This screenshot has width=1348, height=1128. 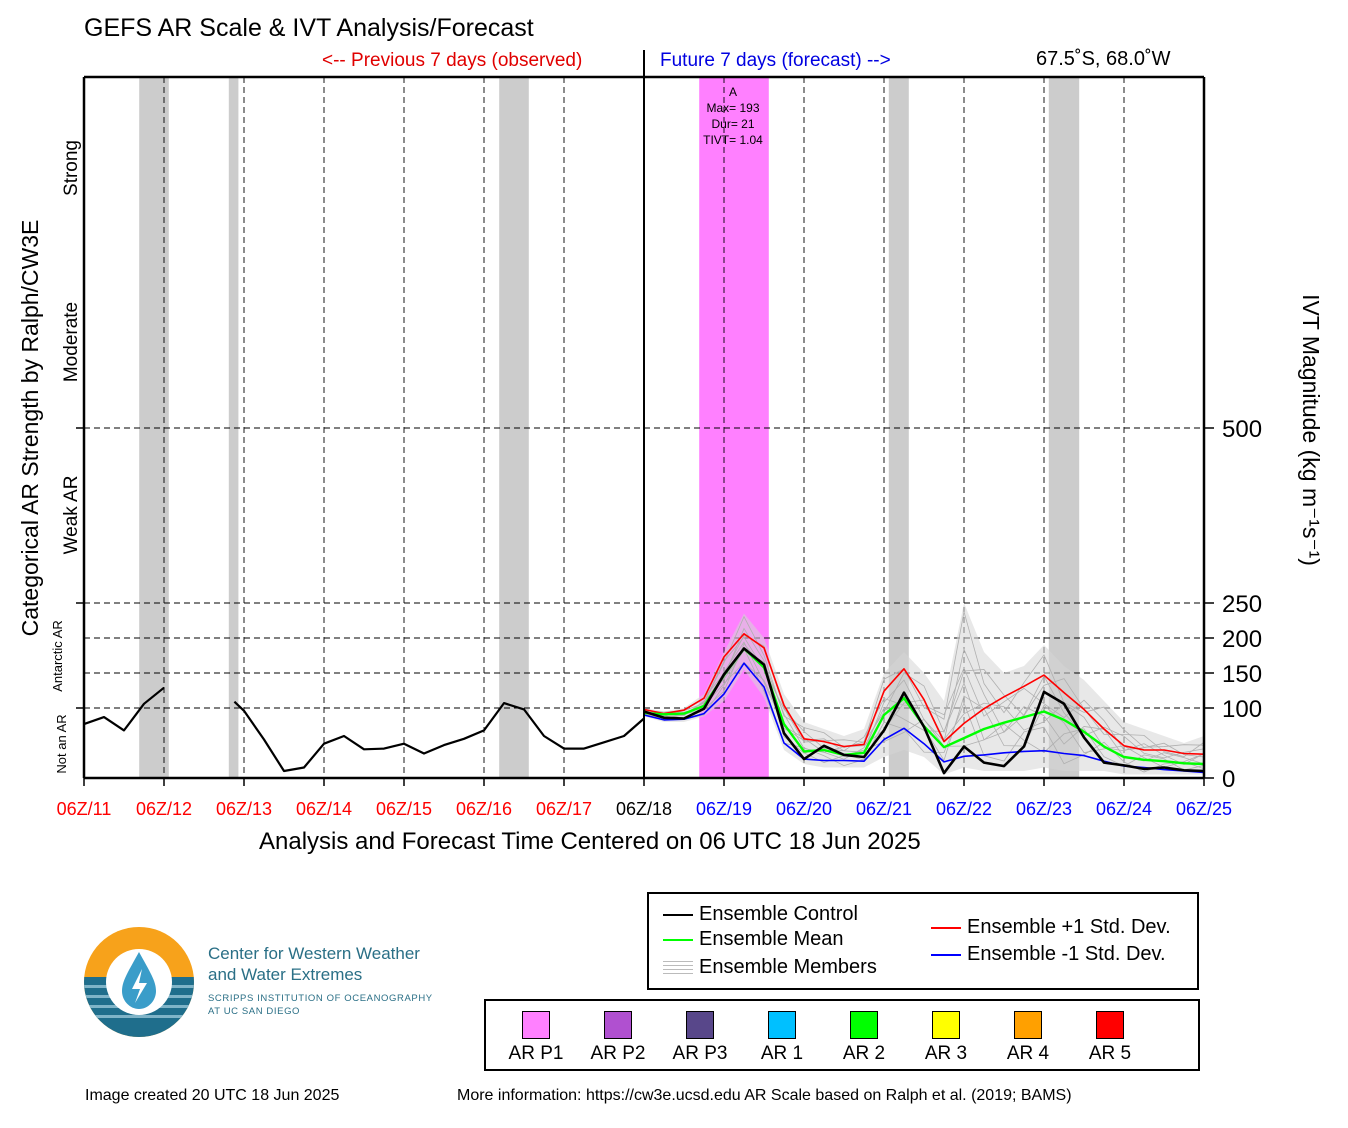 I want to click on series-ensemble-control, so click(x=924, y=711).